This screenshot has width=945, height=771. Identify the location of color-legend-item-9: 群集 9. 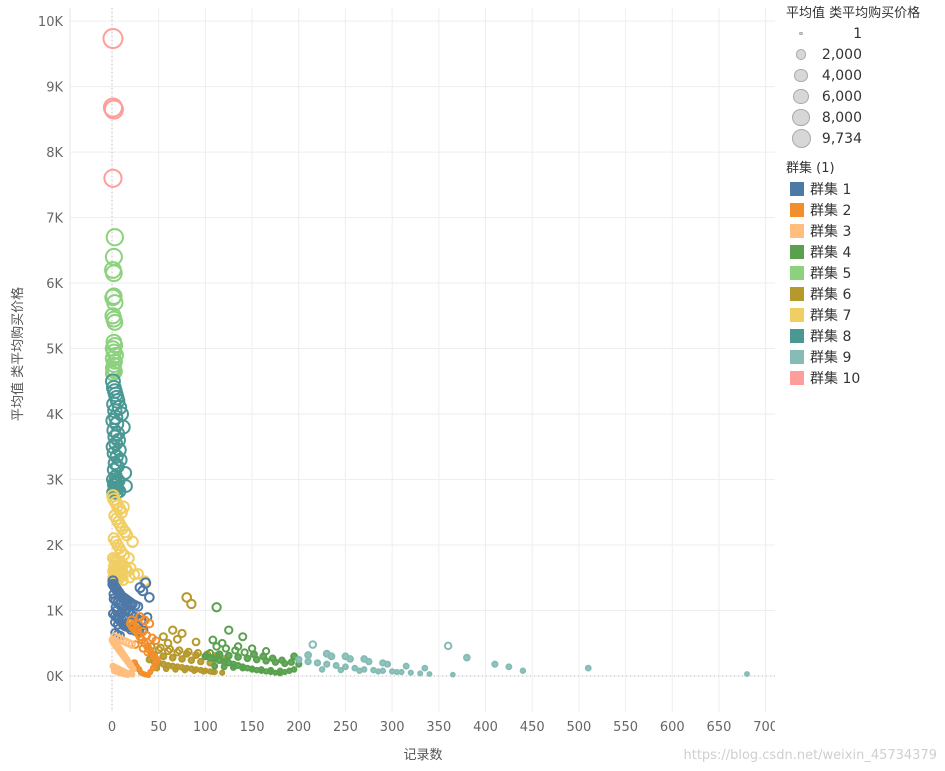
(865, 356).